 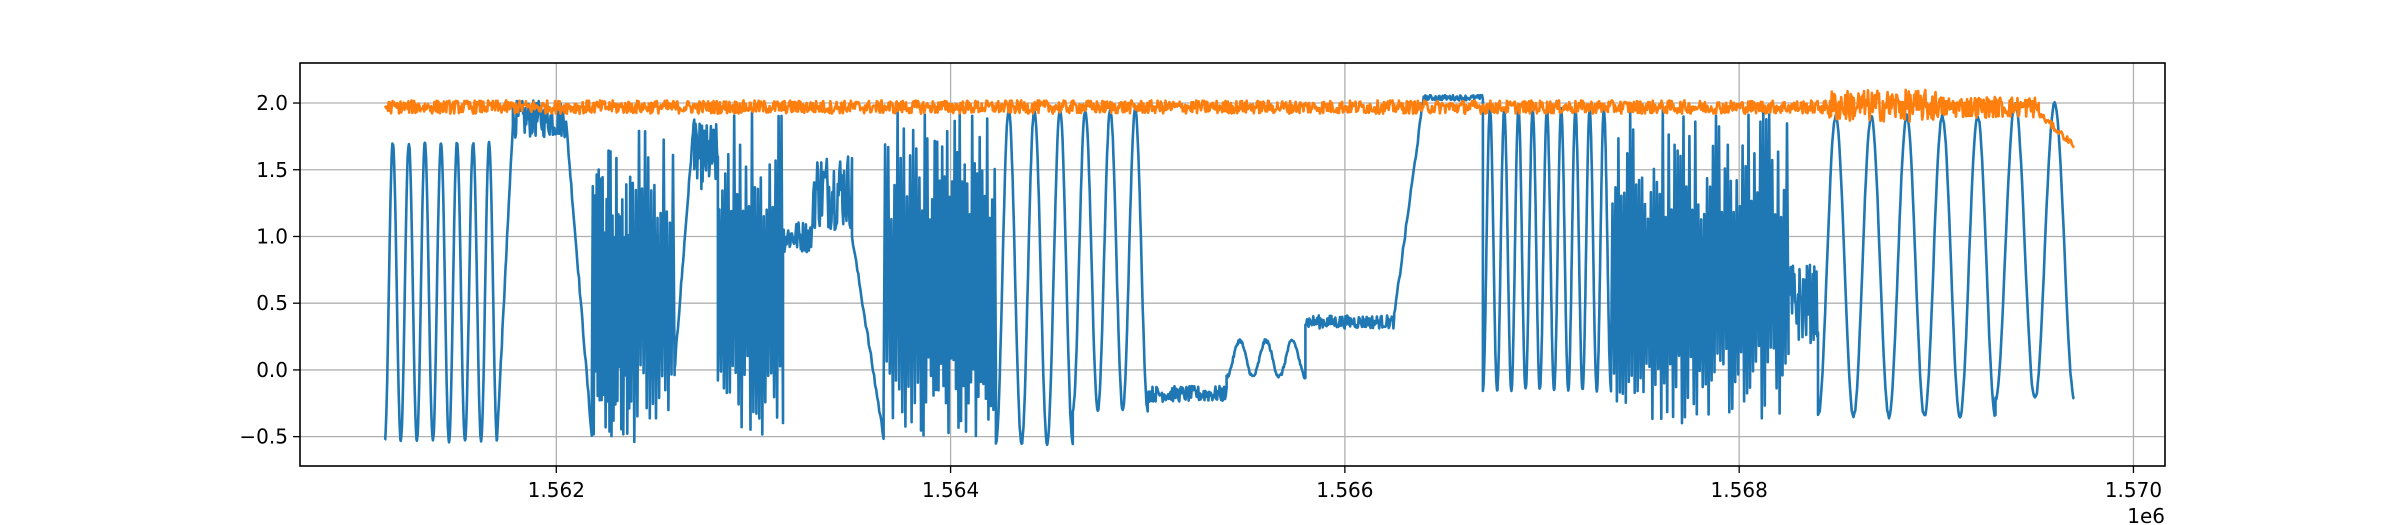 I want to click on y-tick-label: 2.0, so click(x=272, y=103).